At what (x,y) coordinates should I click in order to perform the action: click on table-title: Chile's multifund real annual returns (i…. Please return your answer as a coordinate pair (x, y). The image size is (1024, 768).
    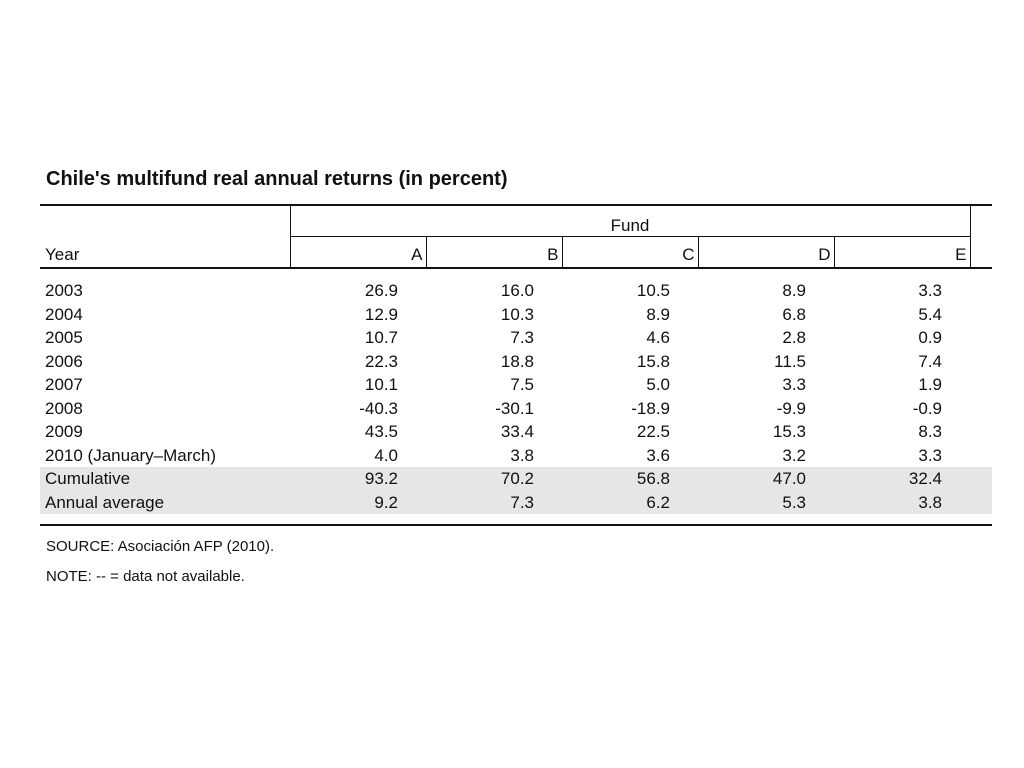
    Looking at the image, I should click on (277, 179).